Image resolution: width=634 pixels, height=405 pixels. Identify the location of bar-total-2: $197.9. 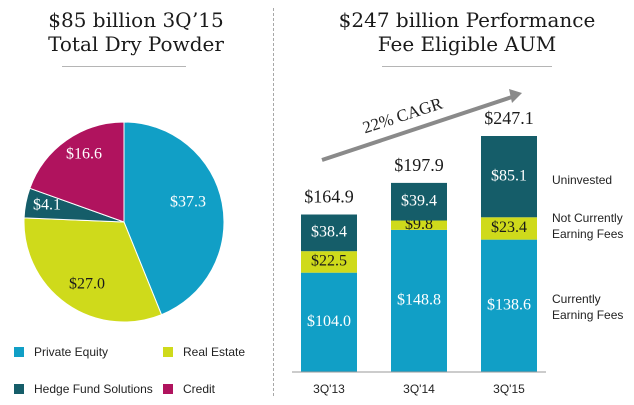
(419, 165).